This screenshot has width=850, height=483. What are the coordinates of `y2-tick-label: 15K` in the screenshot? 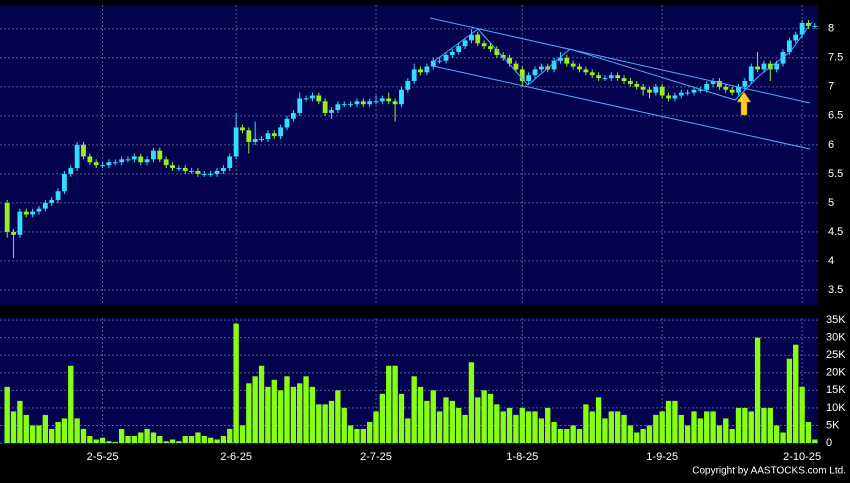 It's located at (836, 390).